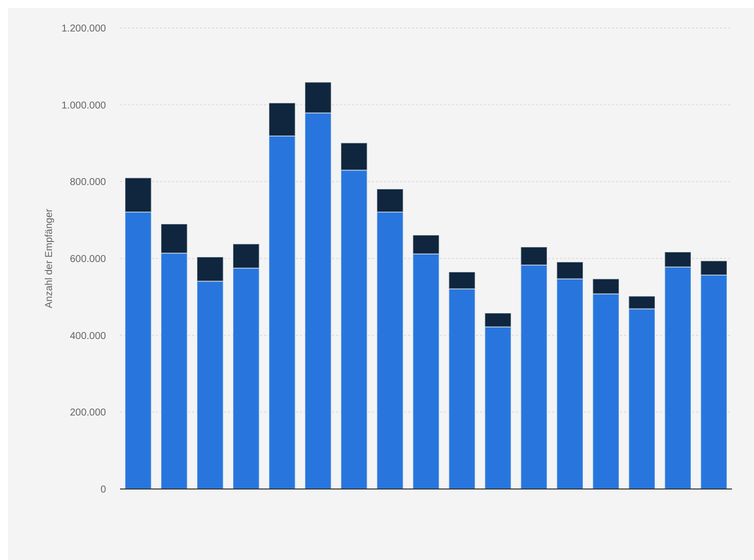  What do you see at coordinates (49, 258) in the screenshot?
I see `y-axis-title: Anzahl der Empfänger` at bounding box center [49, 258].